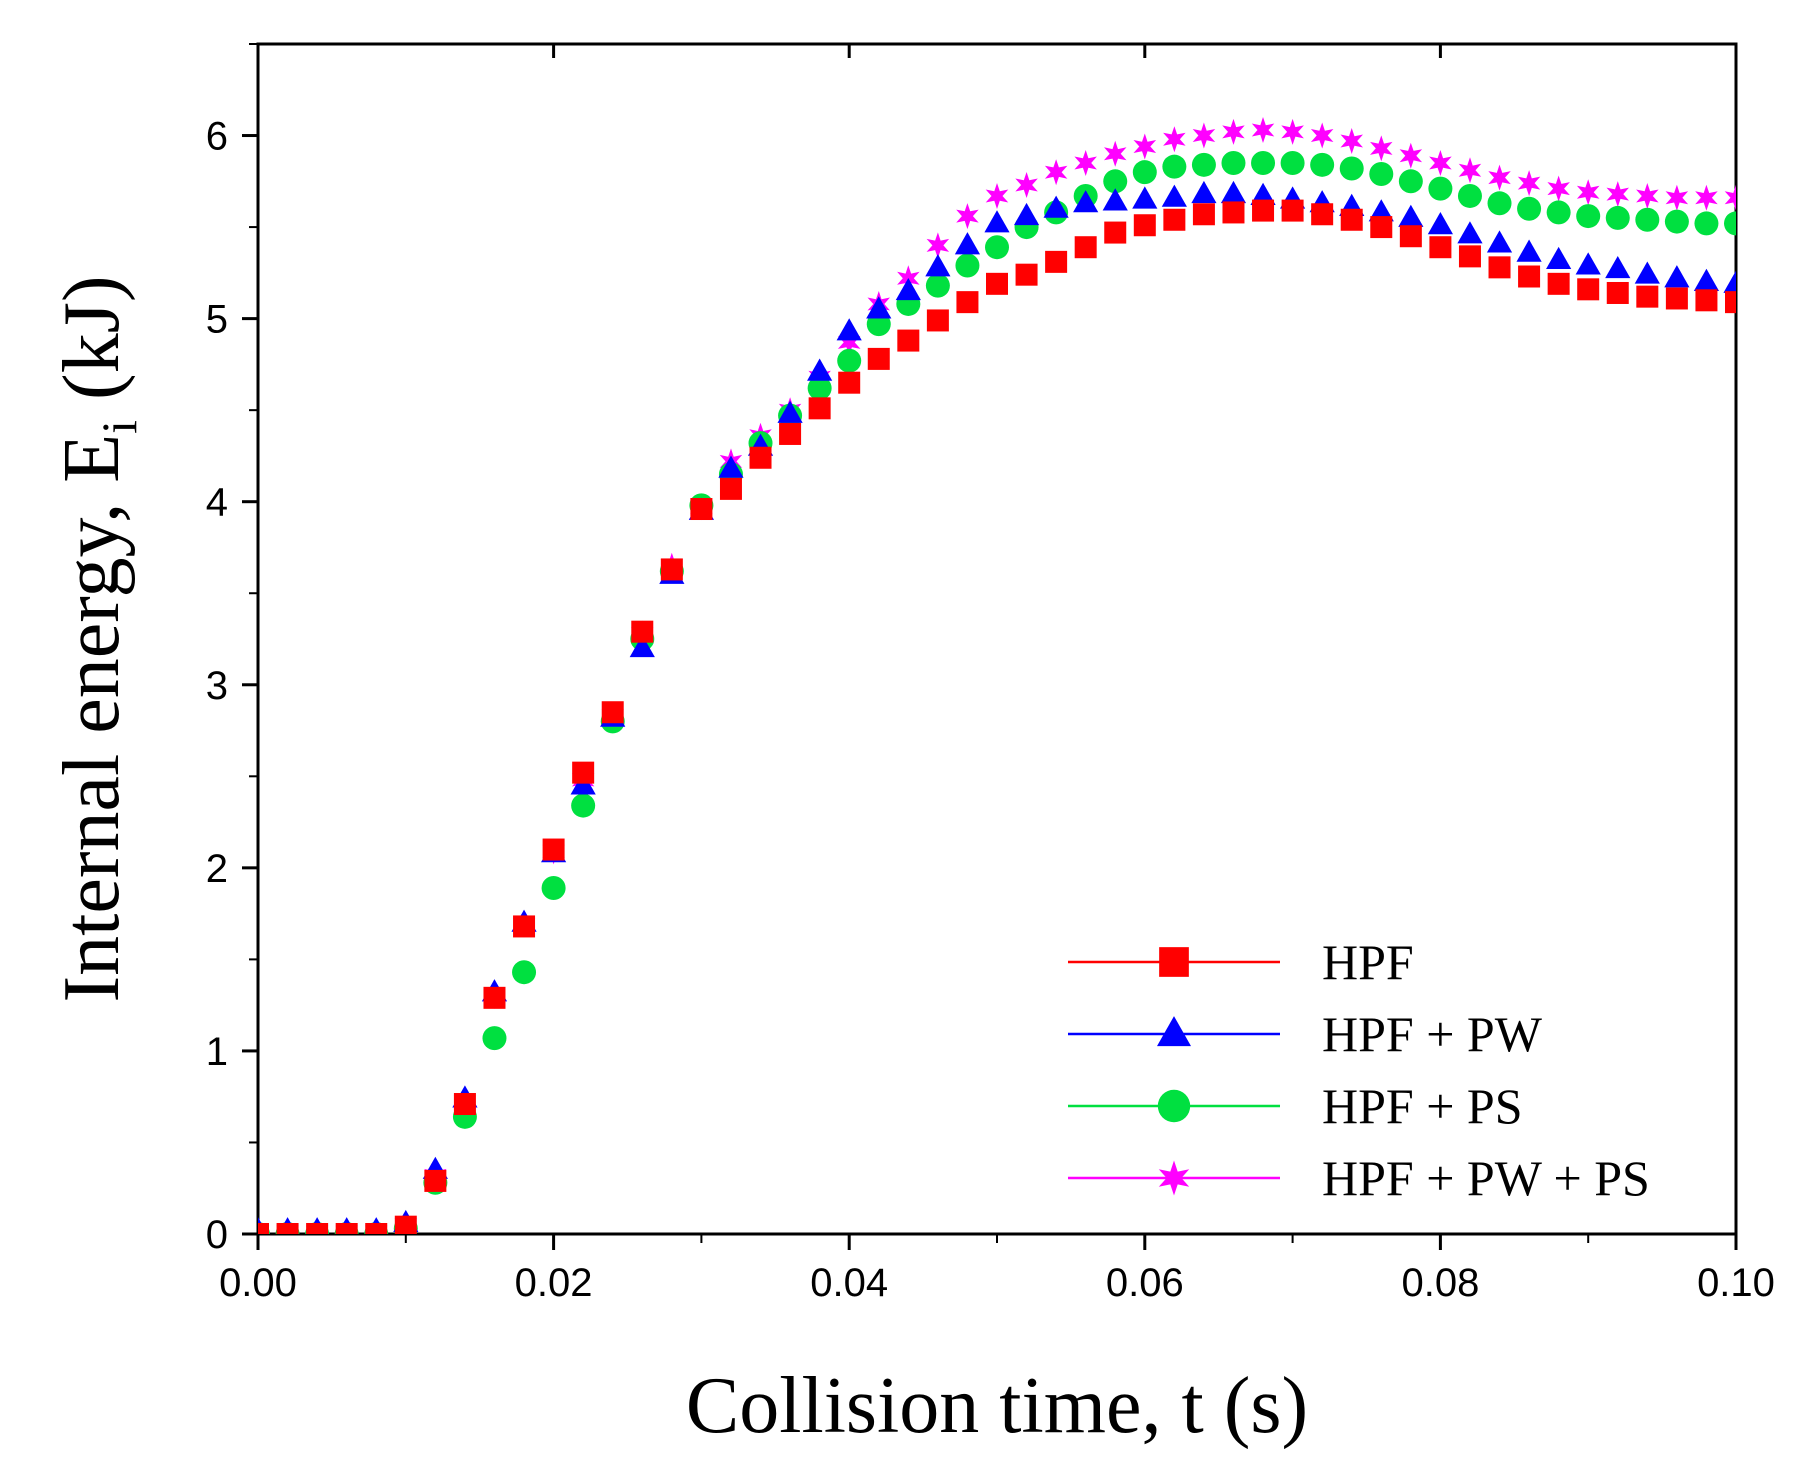  What do you see at coordinates (119, 427) in the screenshot?
I see `y-axis-title-subscript: i` at bounding box center [119, 427].